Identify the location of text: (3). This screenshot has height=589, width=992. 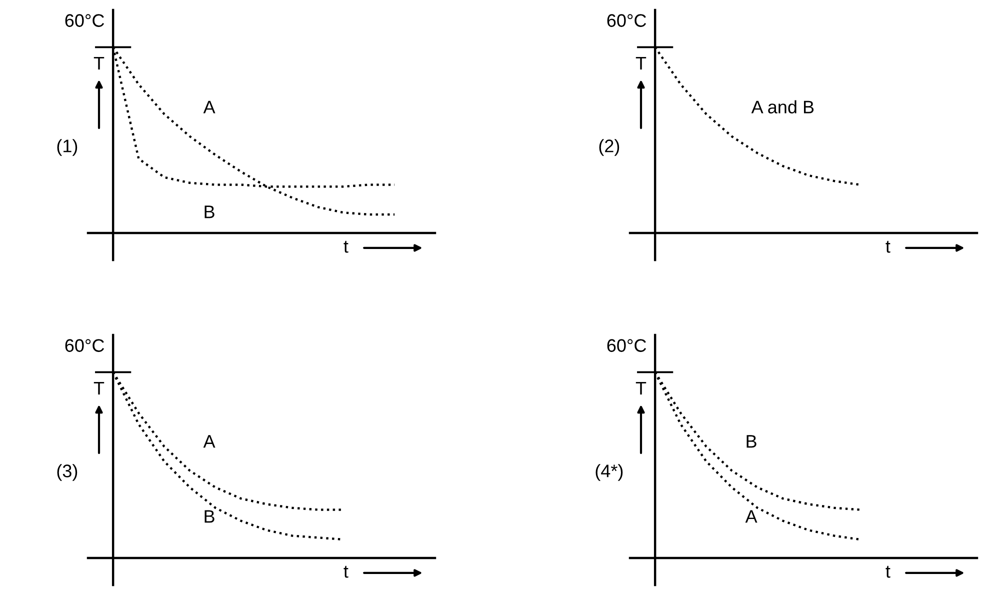
(67, 472).